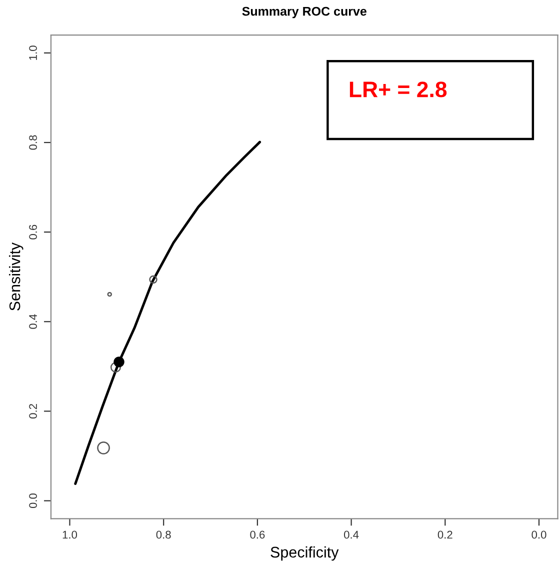  I want to click on chart-title: Summary ROC curve, so click(304, 12).